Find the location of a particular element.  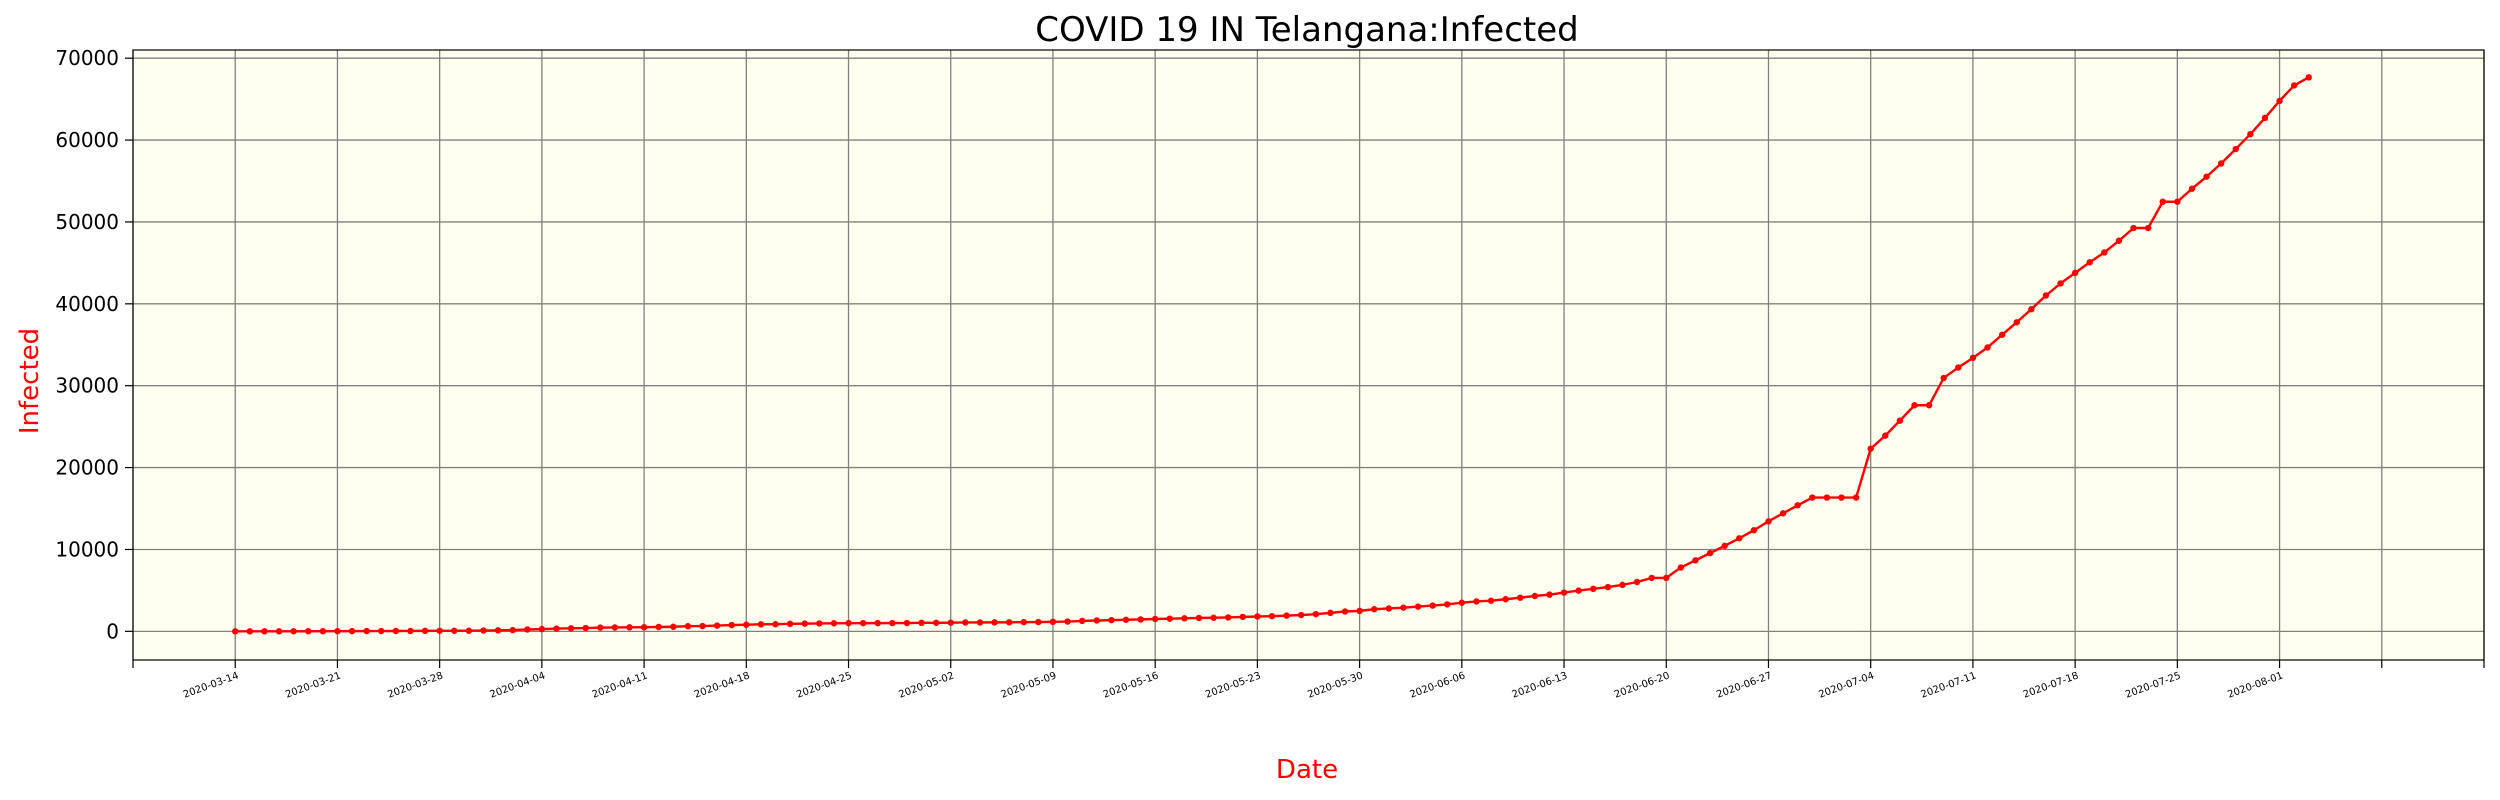

x-tick-label: 2020-04-04 is located at coordinates (518, 685).